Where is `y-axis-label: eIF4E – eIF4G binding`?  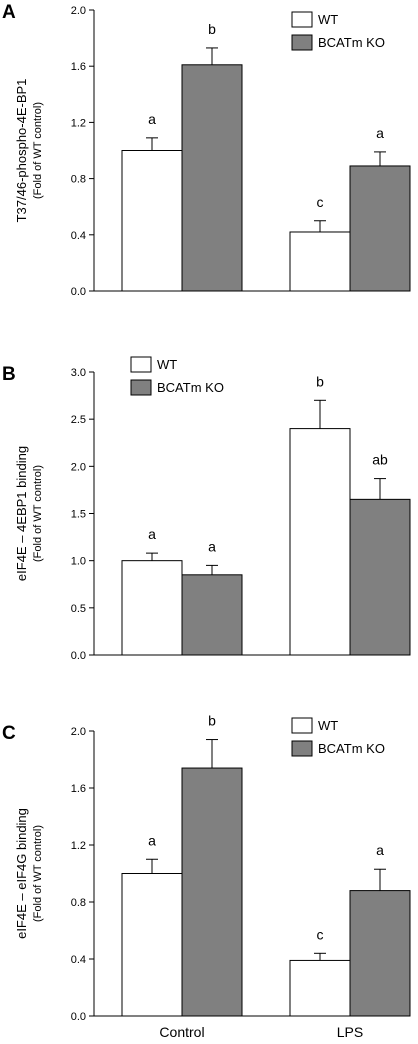 y-axis-label: eIF4E – eIF4G binding is located at coordinates (21, 873).